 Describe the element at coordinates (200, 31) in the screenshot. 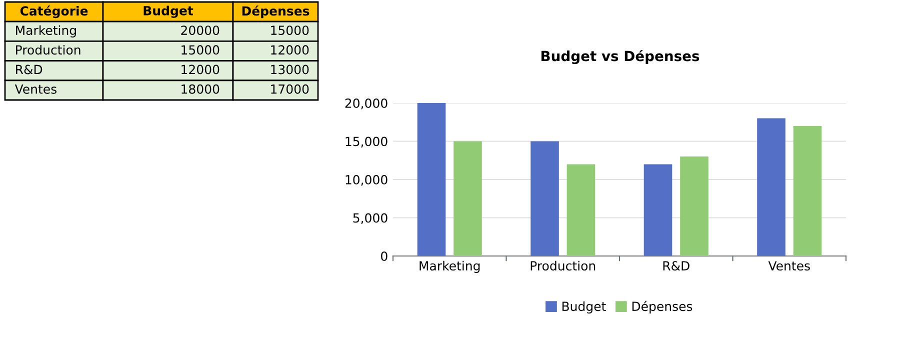

I see `text: 20000` at that location.